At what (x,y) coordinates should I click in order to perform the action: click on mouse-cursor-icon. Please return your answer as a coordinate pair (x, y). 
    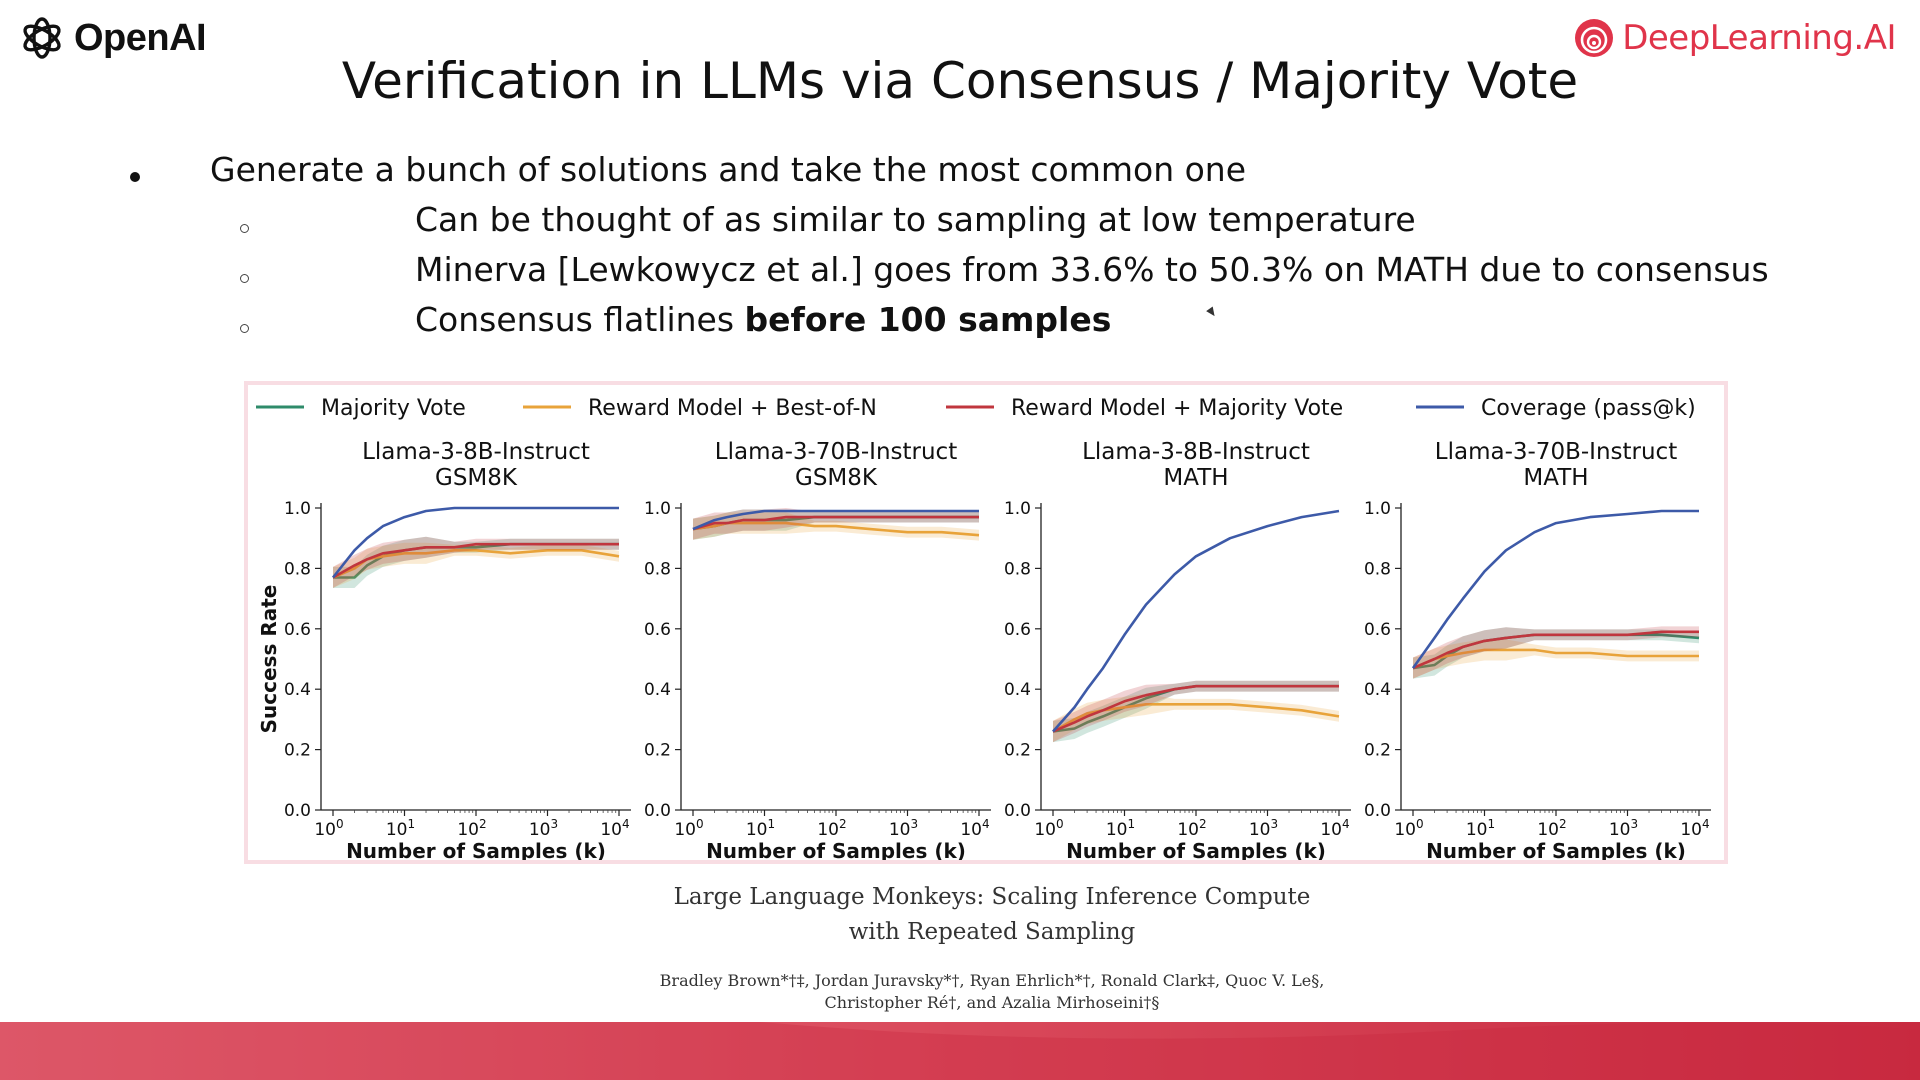
    Looking at the image, I should click on (1212, 312).